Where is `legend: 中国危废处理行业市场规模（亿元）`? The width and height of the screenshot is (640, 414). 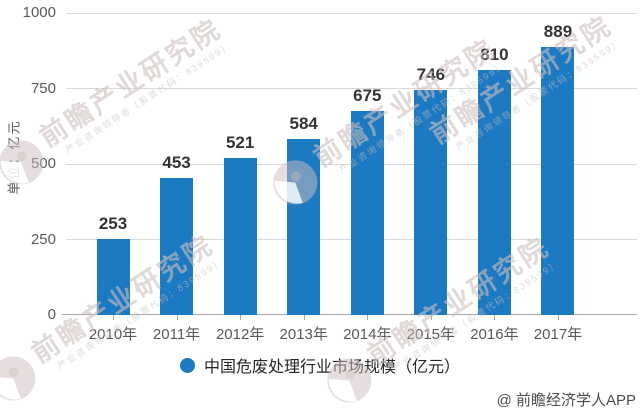 legend: 中国危废处理行业市场规模（亿元） is located at coordinates (320, 365).